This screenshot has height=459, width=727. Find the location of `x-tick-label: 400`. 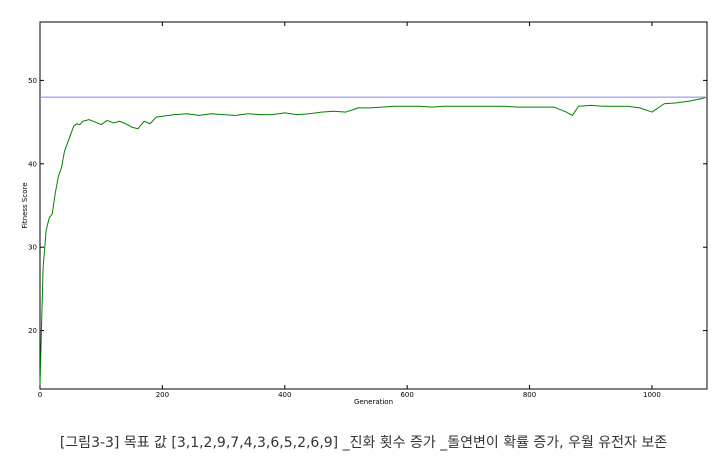

x-tick-label: 400 is located at coordinates (284, 395).